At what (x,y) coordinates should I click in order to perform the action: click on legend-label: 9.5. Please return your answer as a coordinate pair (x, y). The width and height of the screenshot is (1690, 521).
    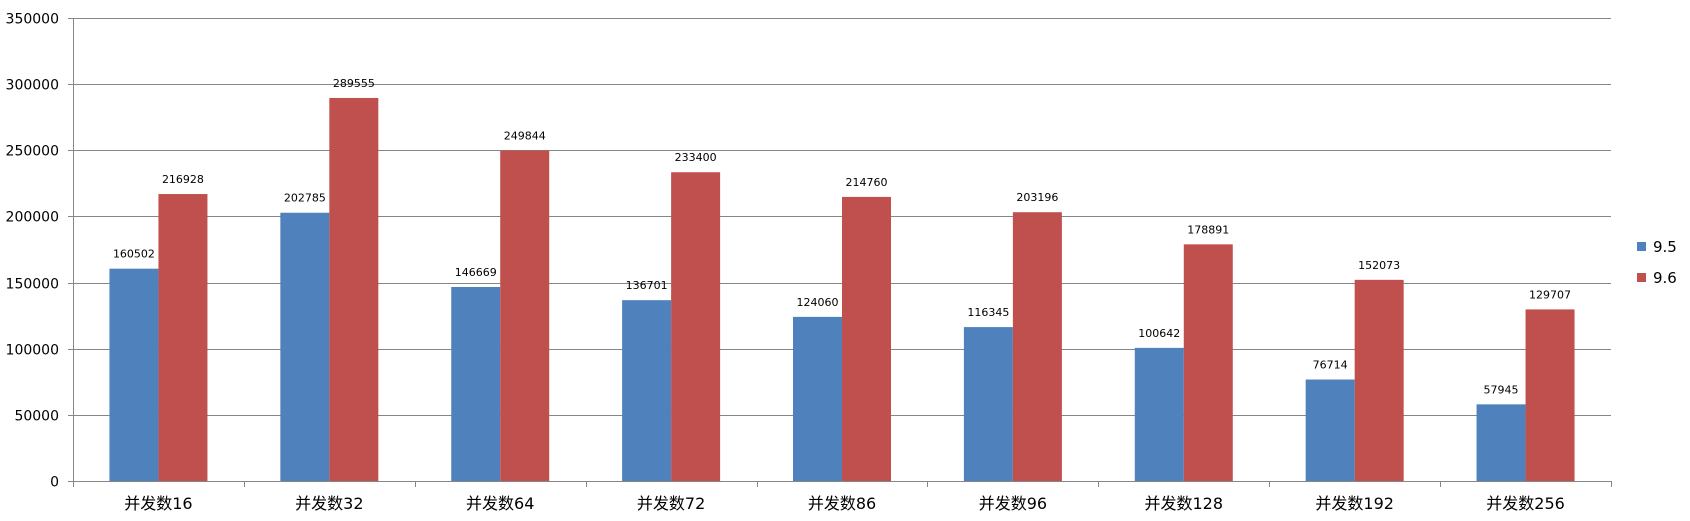
    Looking at the image, I should click on (1665, 247).